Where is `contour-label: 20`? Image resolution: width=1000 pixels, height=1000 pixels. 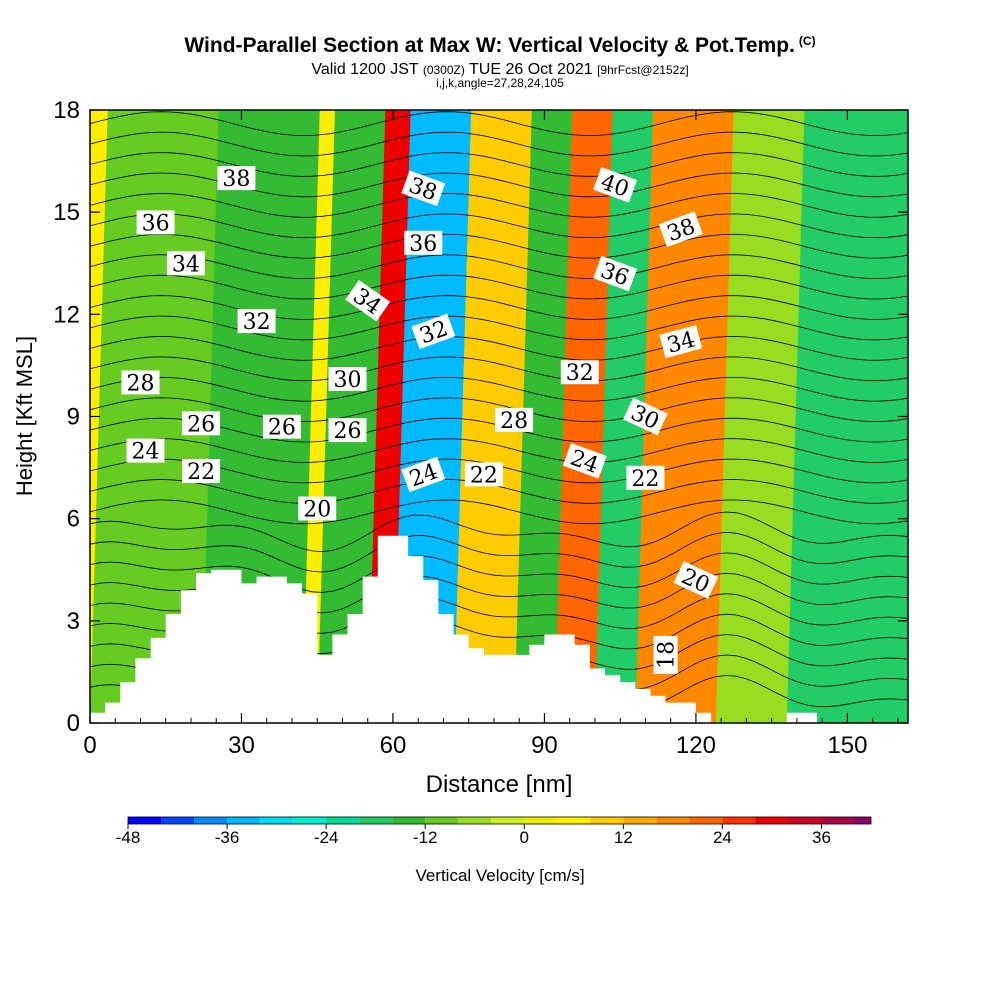
contour-label: 20 is located at coordinates (317, 509).